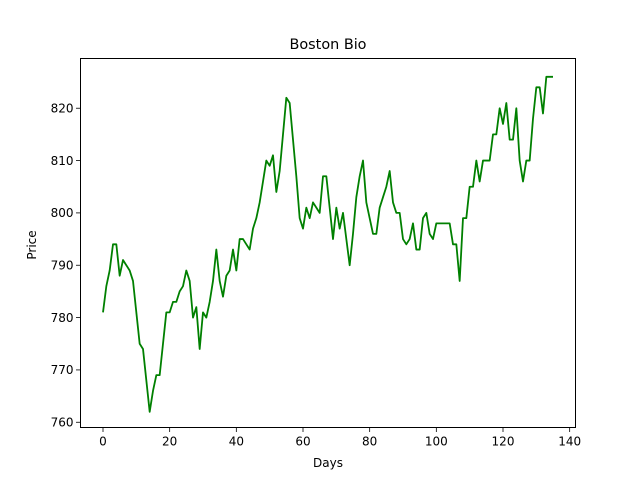  Describe the element at coordinates (503, 442) in the screenshot. I see `x-tick-label: 120` at that location.